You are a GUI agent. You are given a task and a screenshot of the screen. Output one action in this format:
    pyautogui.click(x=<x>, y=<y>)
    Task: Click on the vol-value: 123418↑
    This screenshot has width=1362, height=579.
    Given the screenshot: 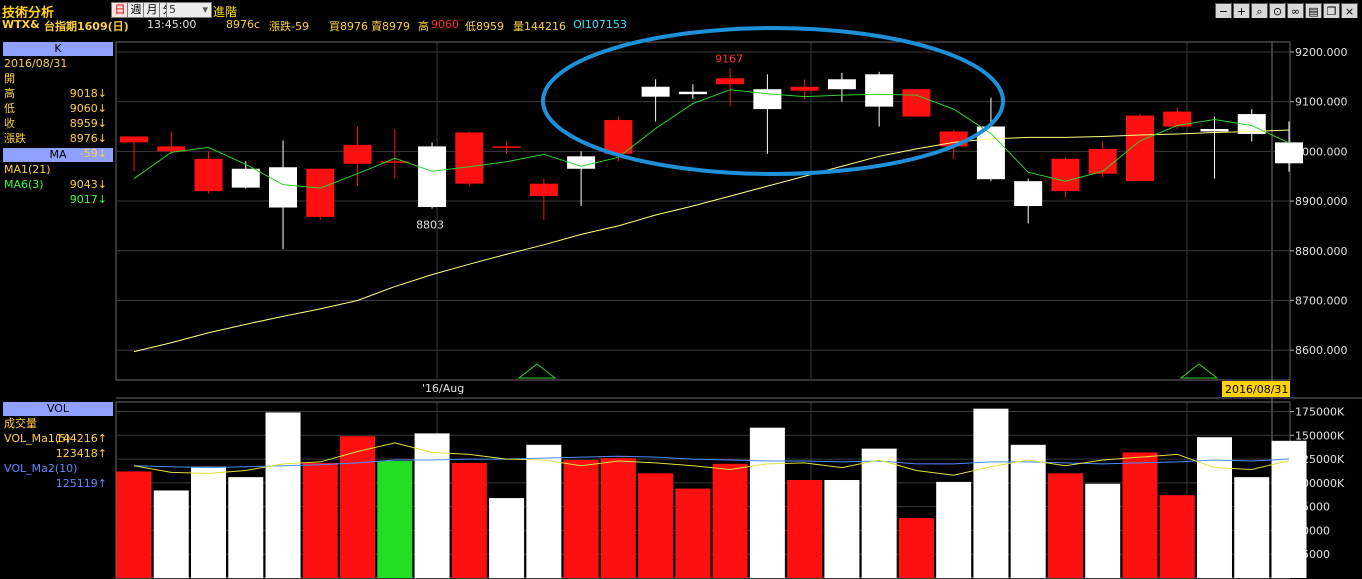 What is the action you would take?
    pyautogui.click(x=81, y=453)
    